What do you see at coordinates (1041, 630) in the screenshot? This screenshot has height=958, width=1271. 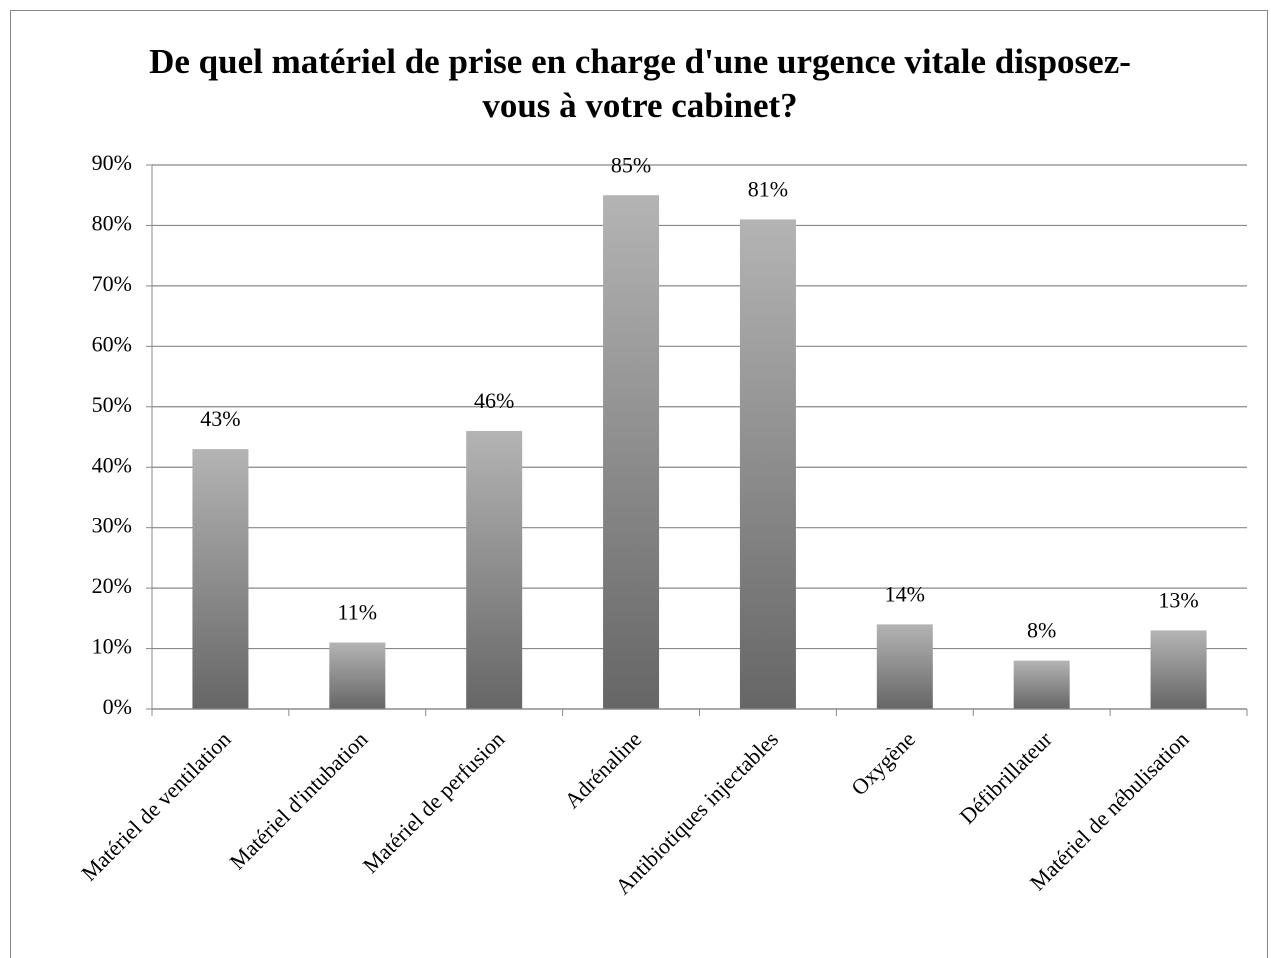 I see `value-label: 8%` at bounding box center [1041, 630].